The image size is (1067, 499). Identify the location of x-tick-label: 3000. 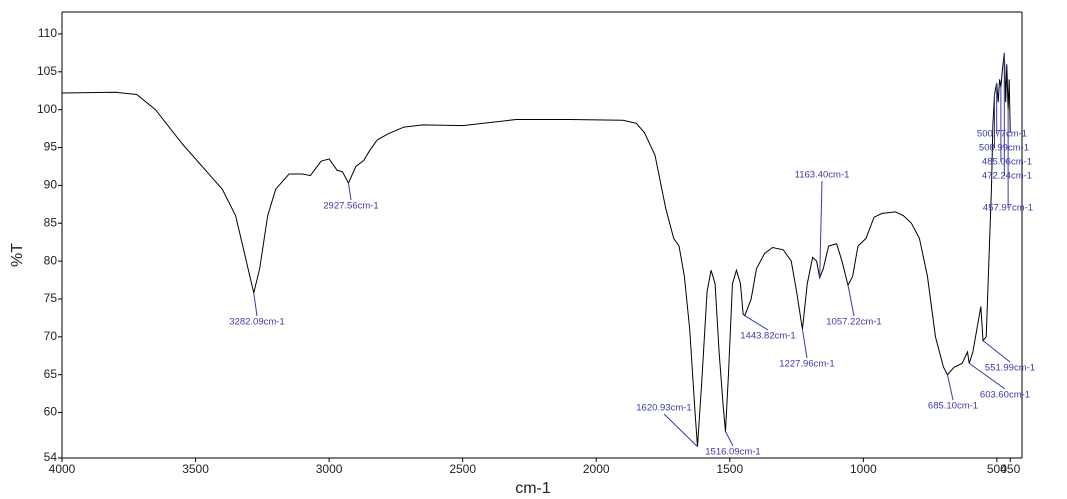
(329, 469).